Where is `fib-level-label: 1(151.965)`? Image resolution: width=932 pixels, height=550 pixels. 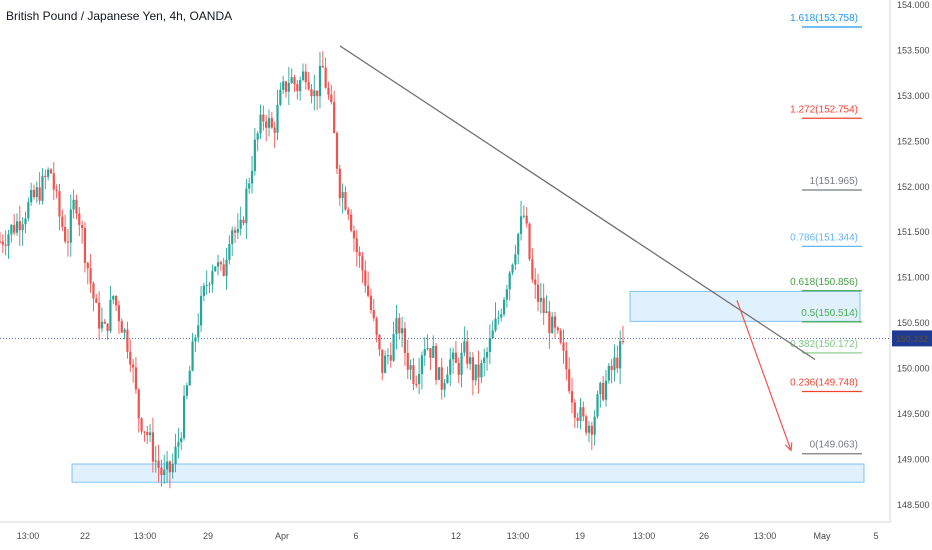
fib-level-label: 1(151.965) is located at coordinates (834, 181).